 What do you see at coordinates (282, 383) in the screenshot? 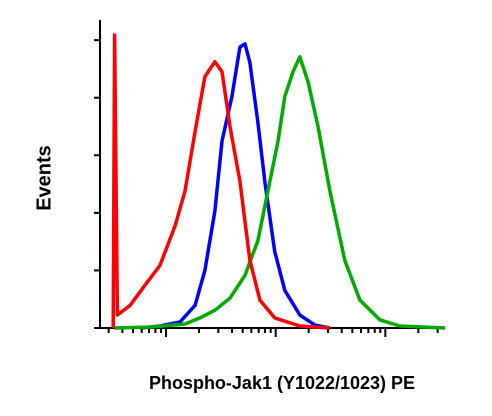
I see `x-axis-label: Phospho-Jak1 (Y1022/1023) PE` at bounding box center [282, 383].